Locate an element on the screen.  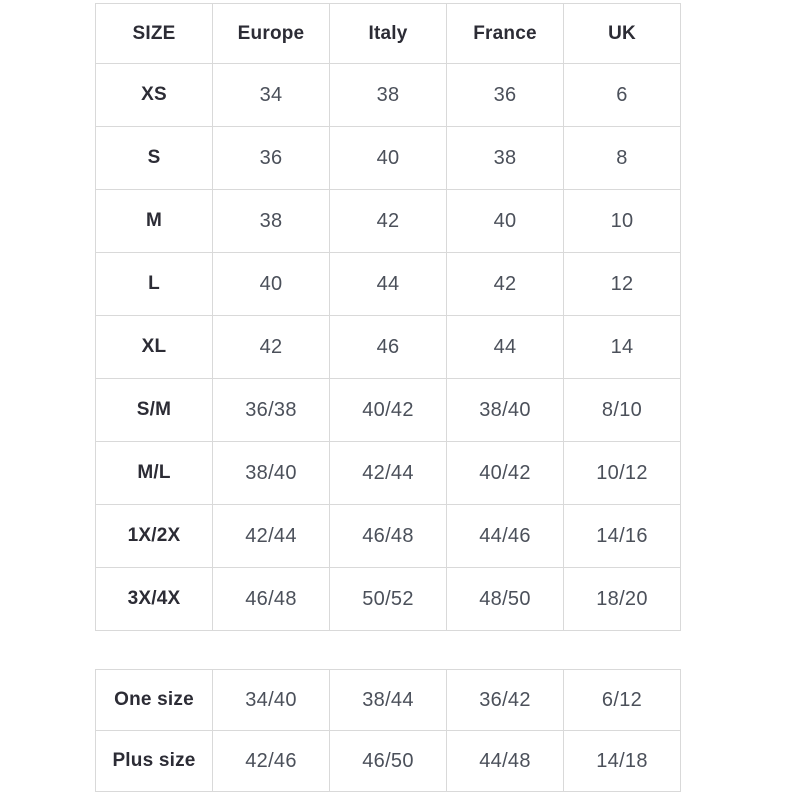
size-label-cell: L is located at coordinates (154, 284).